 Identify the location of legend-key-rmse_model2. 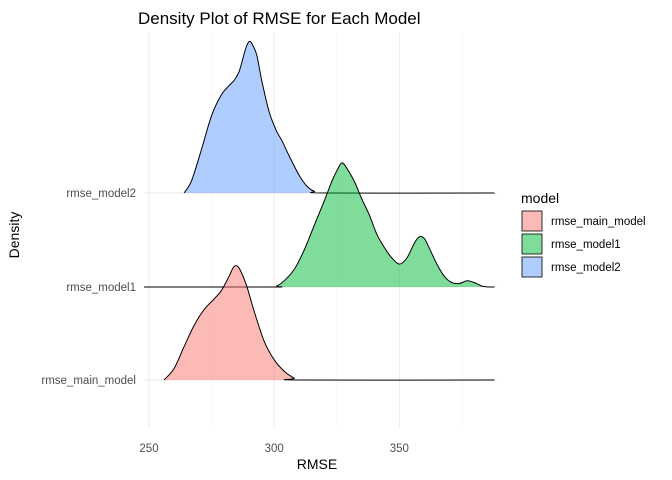
(532, 267).